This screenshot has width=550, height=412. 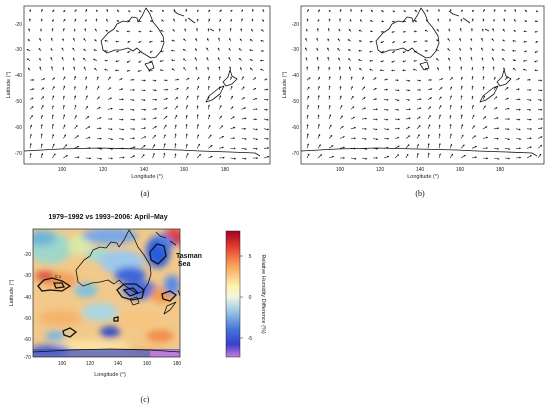 What do you see at coordinates (27, 255) in the screenshot?
I see `panel-c-ytick: -20` at bounding box center [27, 255].